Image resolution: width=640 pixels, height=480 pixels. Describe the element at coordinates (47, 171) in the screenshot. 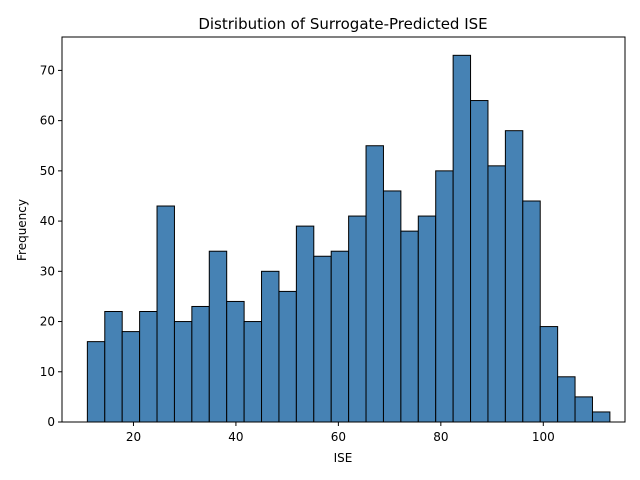

I see `y-tick-label: 50` at that location.